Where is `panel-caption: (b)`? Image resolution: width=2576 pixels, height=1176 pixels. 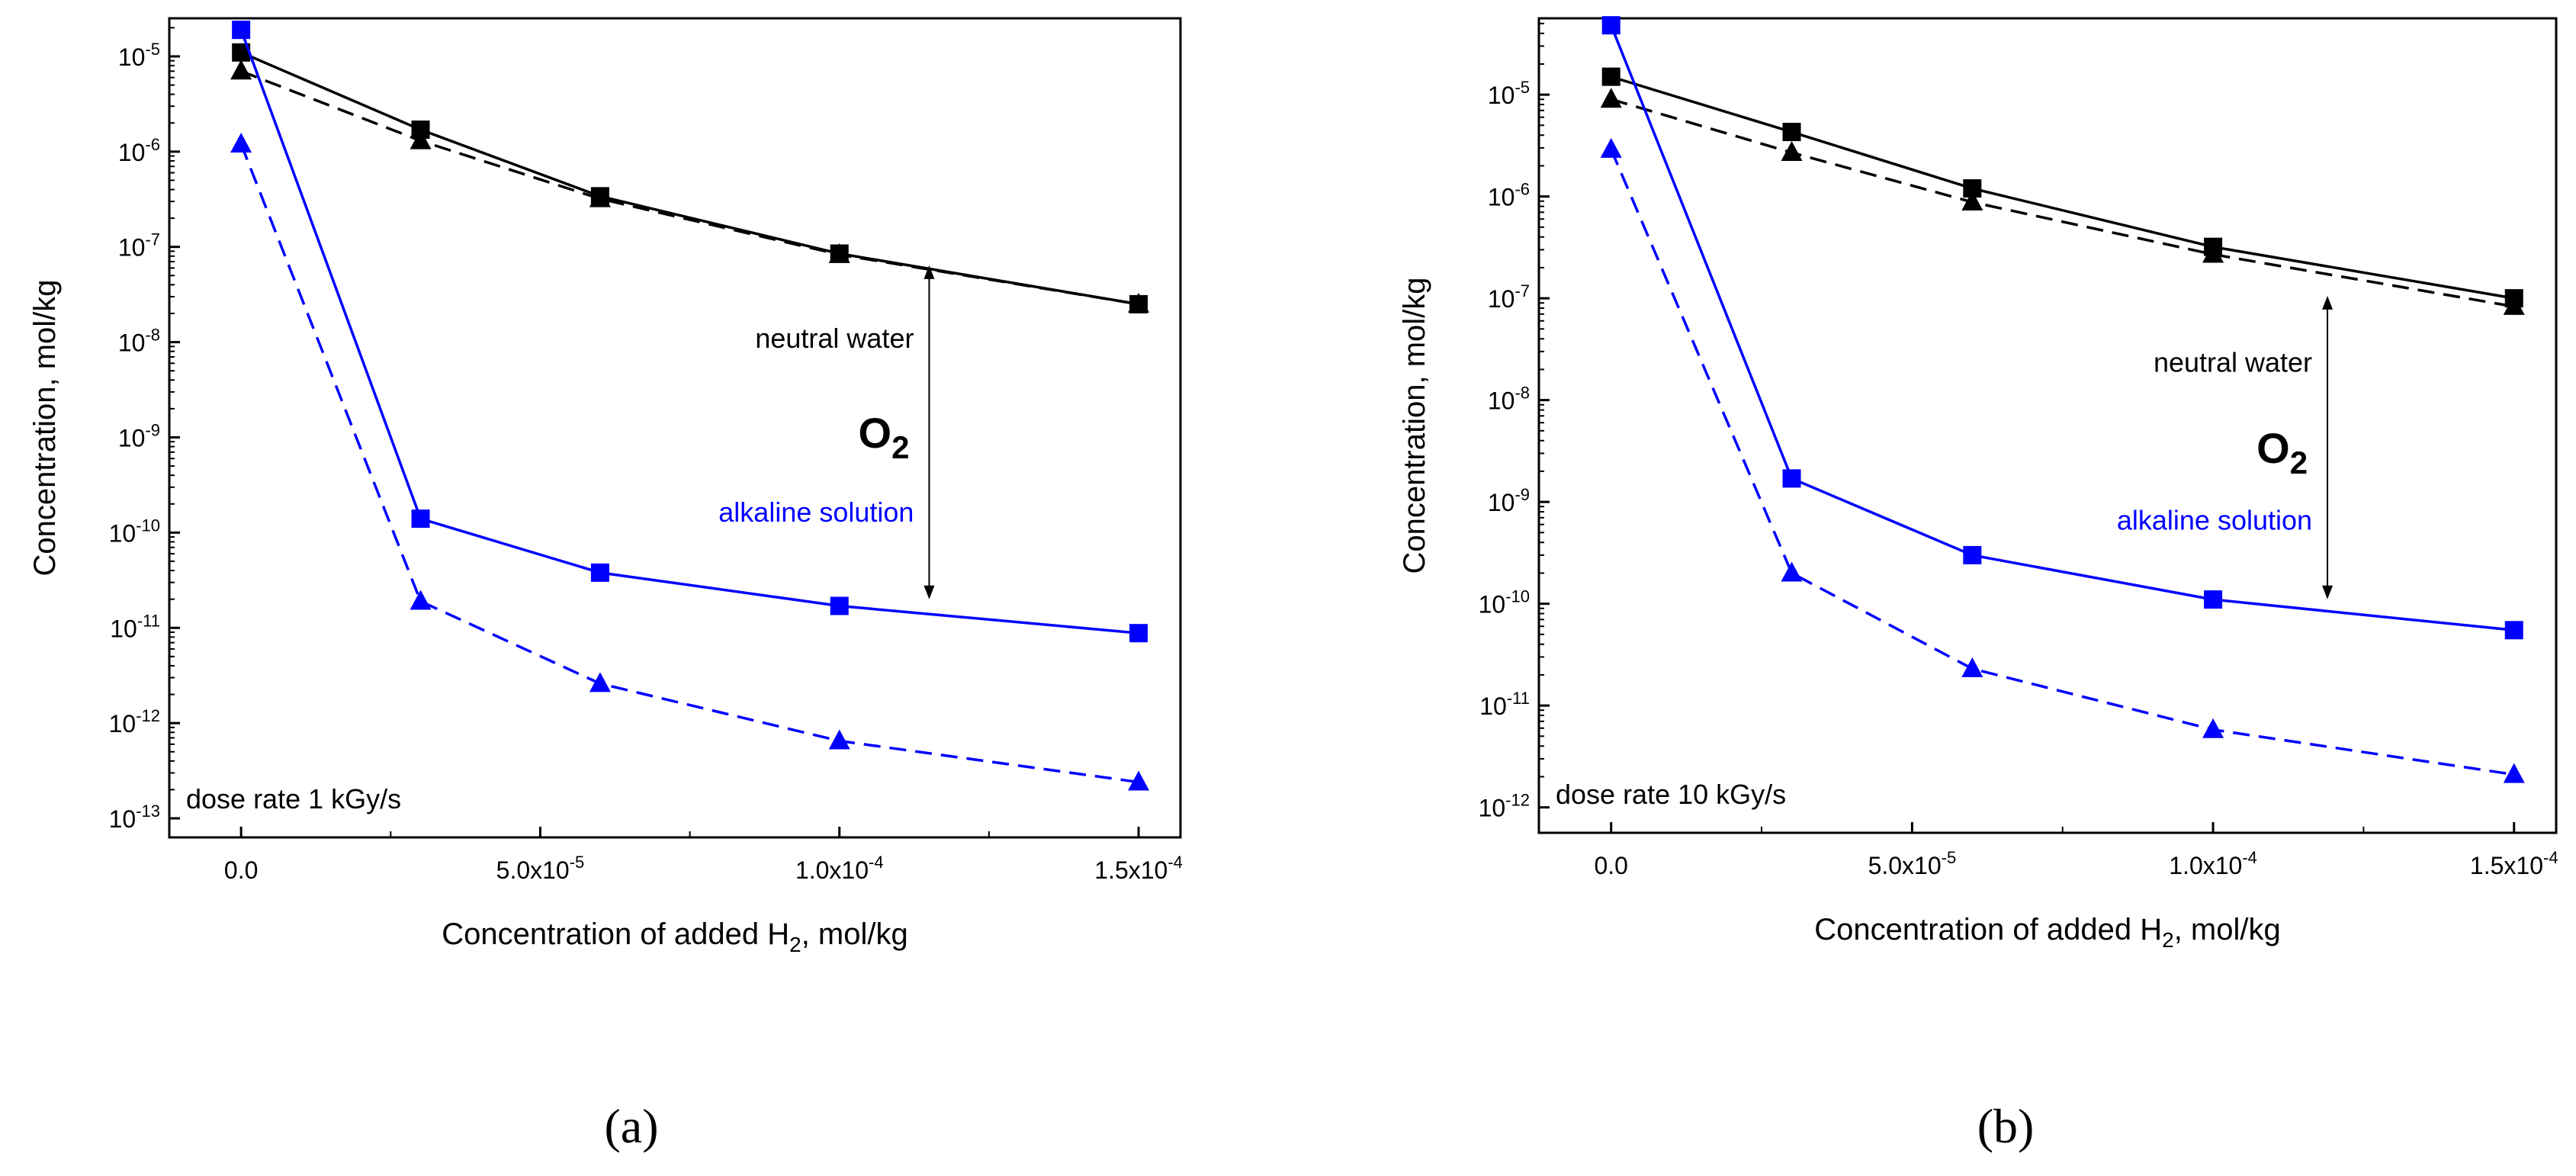 panel-caption: (b) is located at coordinates (2006, 1126).